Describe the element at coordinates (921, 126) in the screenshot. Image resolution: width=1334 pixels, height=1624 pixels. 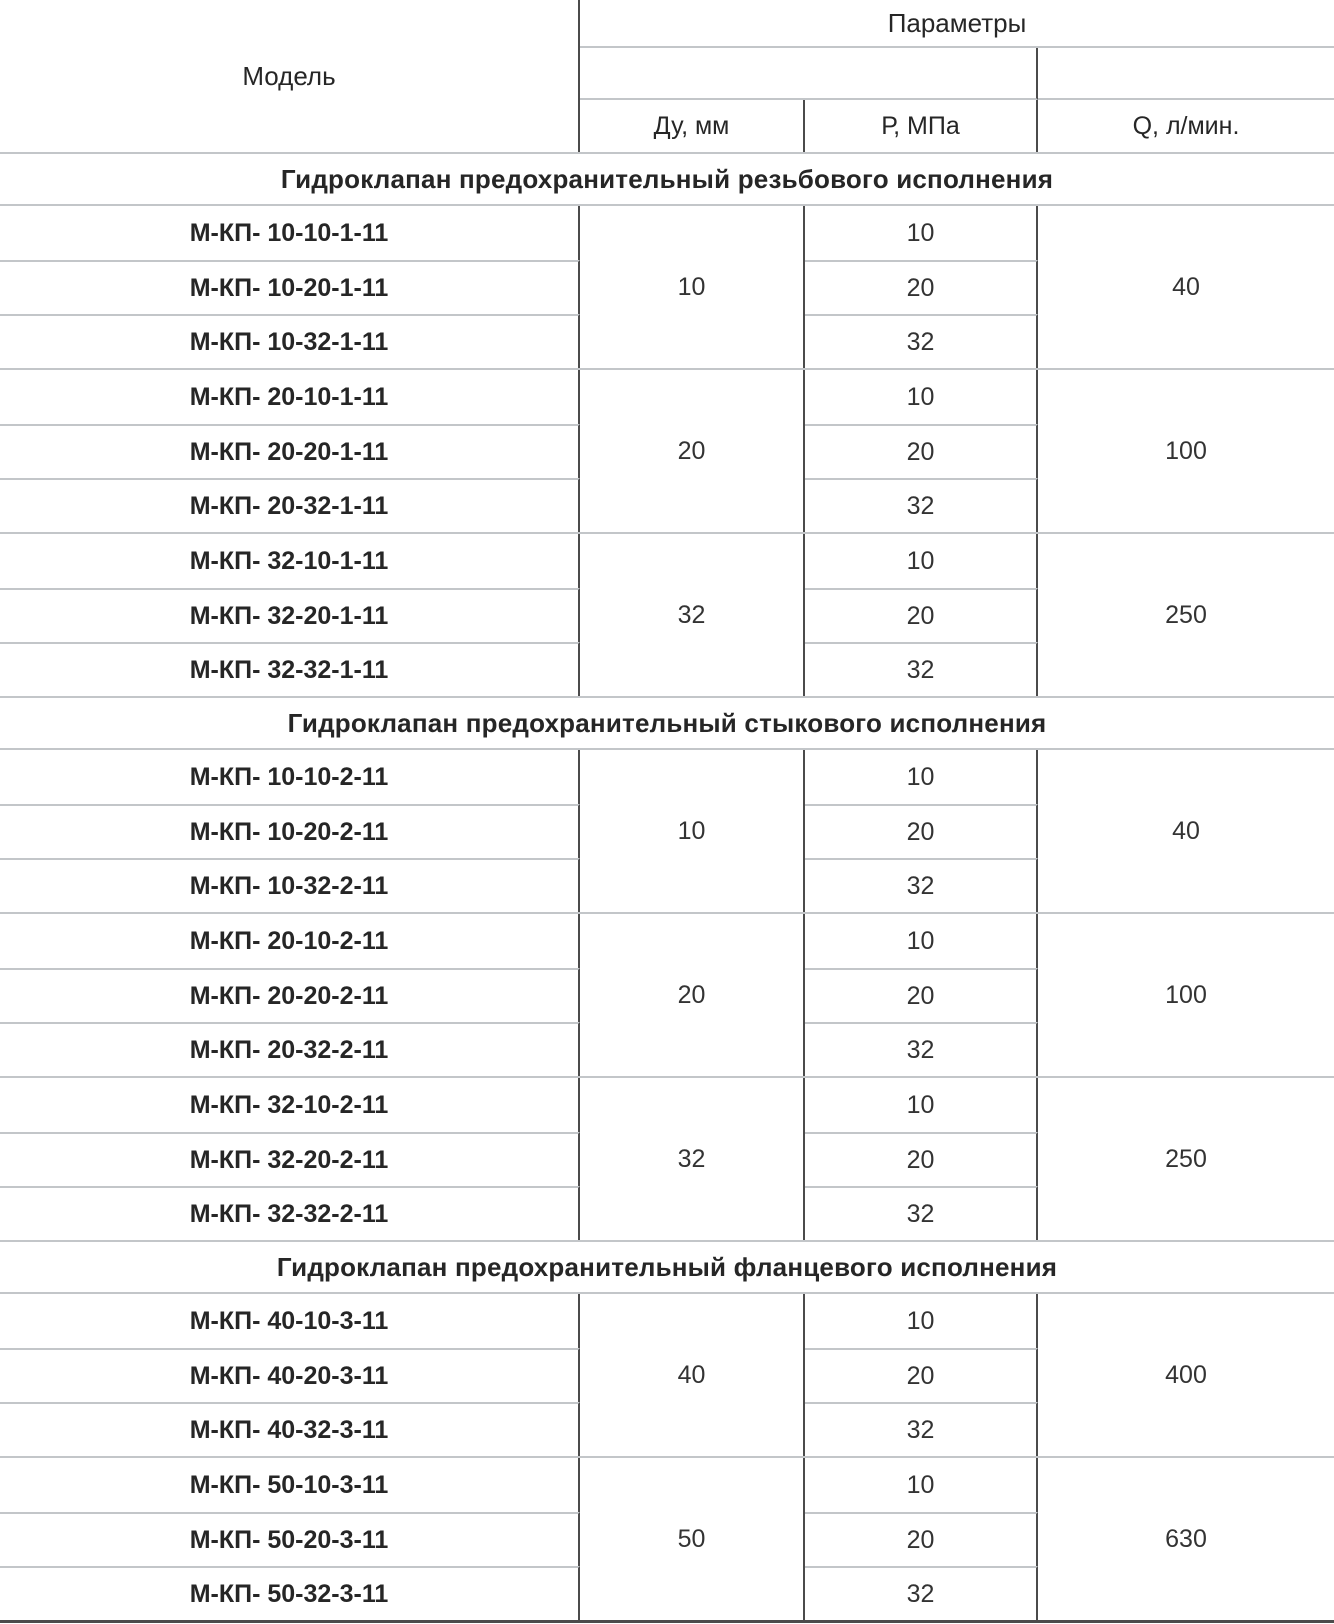
I see `col-header-p: Р, МПа` at that location.